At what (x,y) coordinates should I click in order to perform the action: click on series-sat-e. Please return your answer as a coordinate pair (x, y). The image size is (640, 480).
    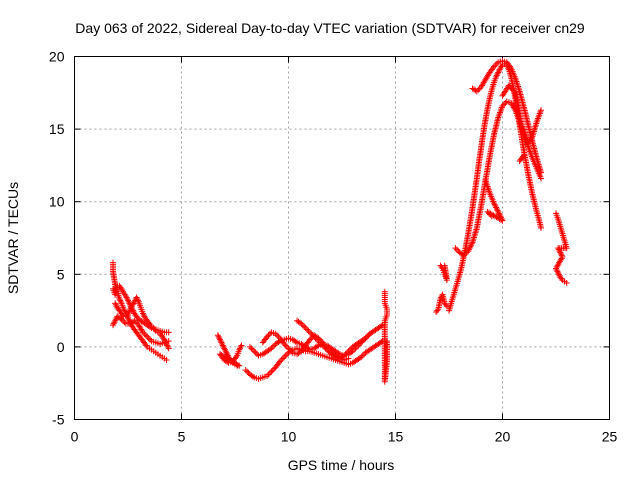
    Looking at the image, I should click on (229, 350).